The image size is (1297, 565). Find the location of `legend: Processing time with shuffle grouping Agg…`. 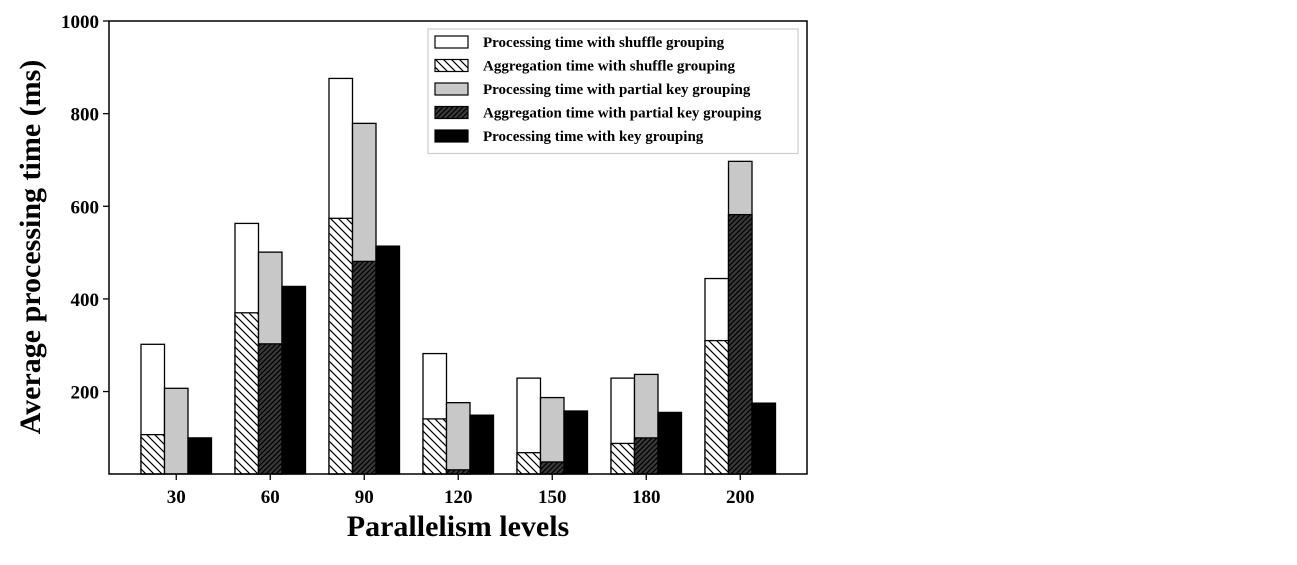

legend: Processing time with shuffle grouping Agg… is located at coordinates (613, 91).